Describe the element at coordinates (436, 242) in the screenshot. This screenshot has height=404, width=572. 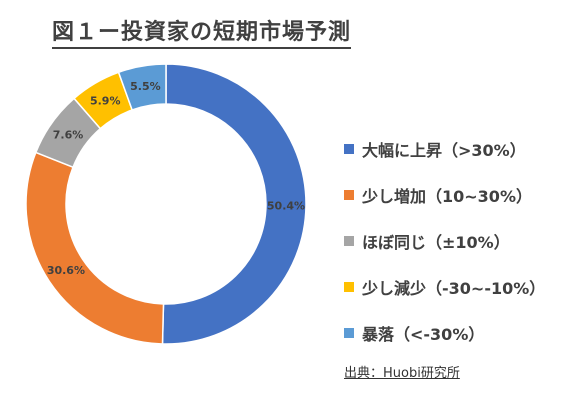
I see `legend-label: ほぼ同じ（±10%）` at that location.